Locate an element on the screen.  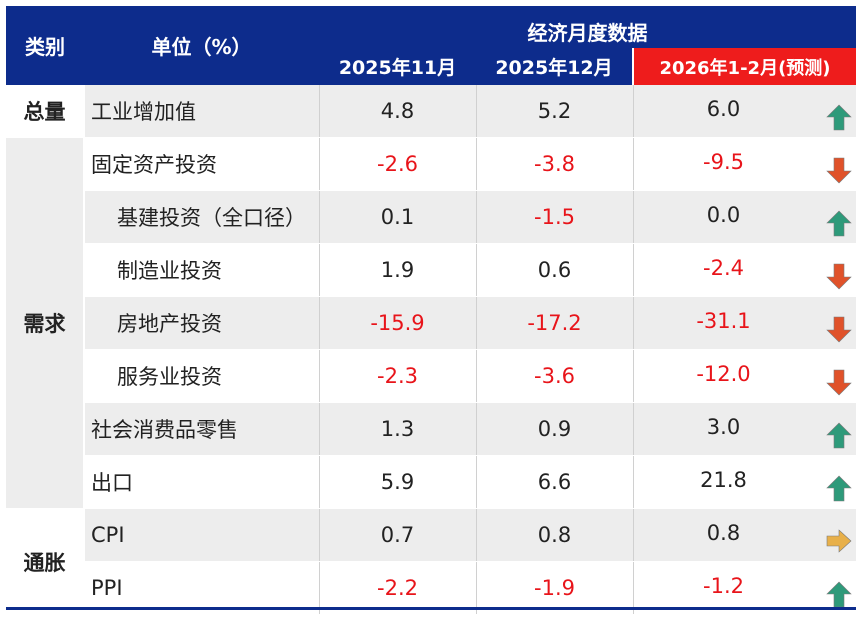
cell-2025-11: 1.3 is located at coordinates (398, 429).